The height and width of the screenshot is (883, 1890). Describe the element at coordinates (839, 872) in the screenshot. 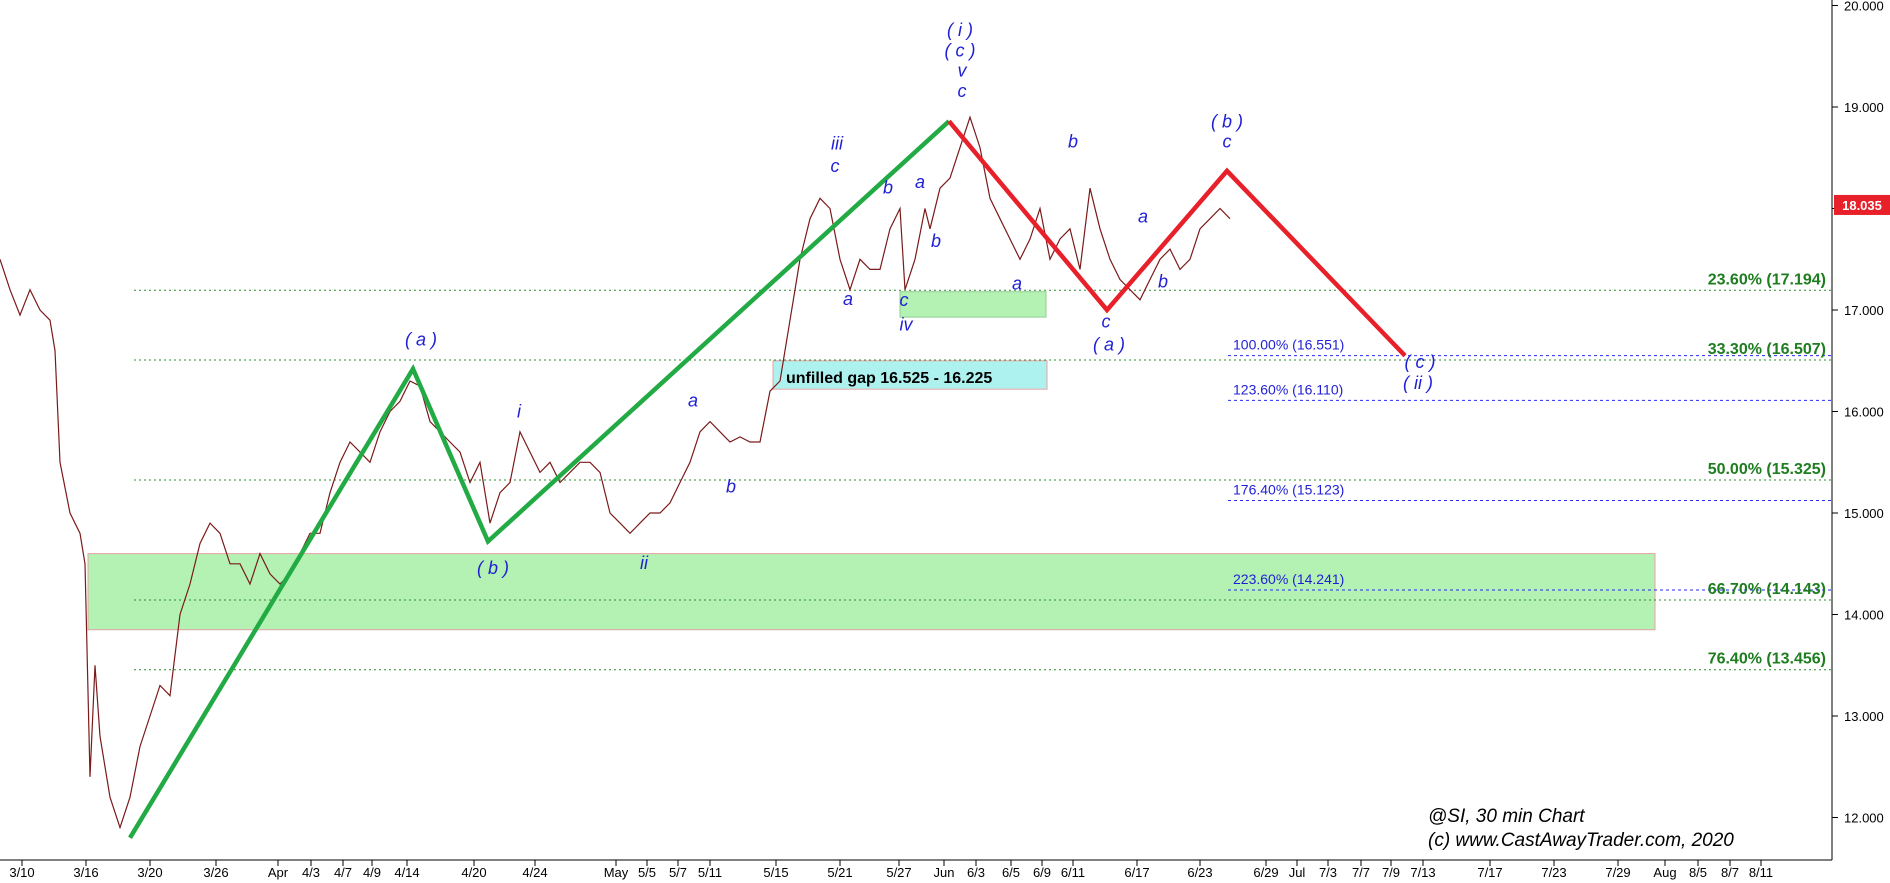

I see `x-tick-label-16: 5/21` at that location.